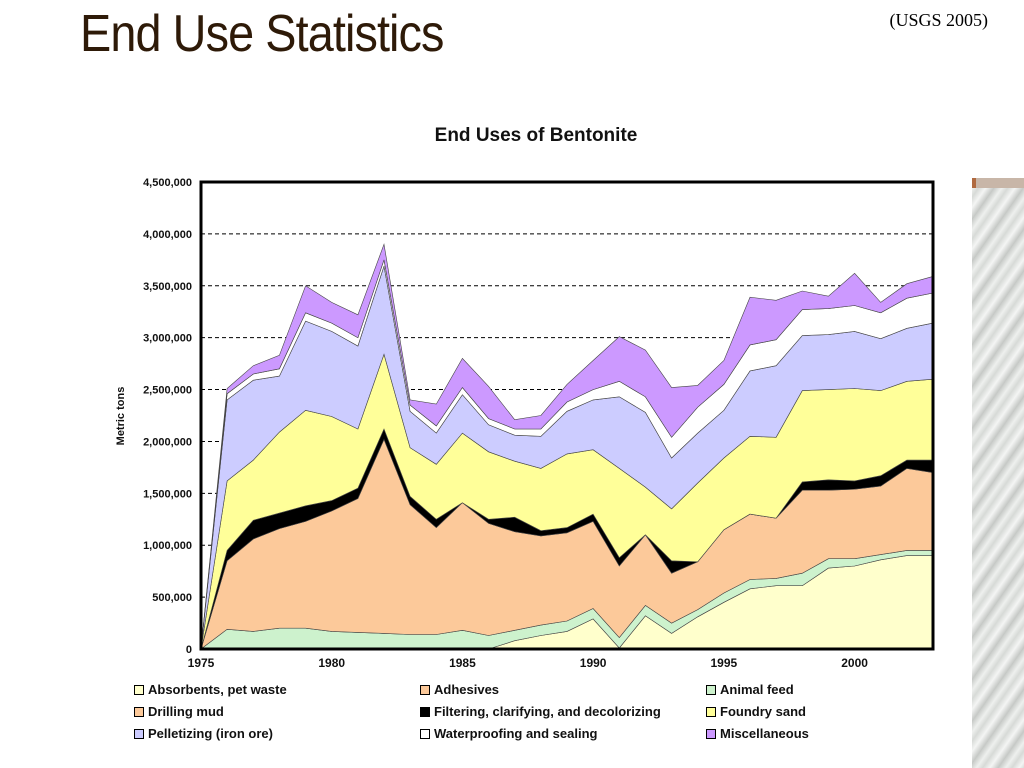 The image size is (1024, 768). I want to click on legend-label: Pelletizing (iron ore), so click(210, 733).